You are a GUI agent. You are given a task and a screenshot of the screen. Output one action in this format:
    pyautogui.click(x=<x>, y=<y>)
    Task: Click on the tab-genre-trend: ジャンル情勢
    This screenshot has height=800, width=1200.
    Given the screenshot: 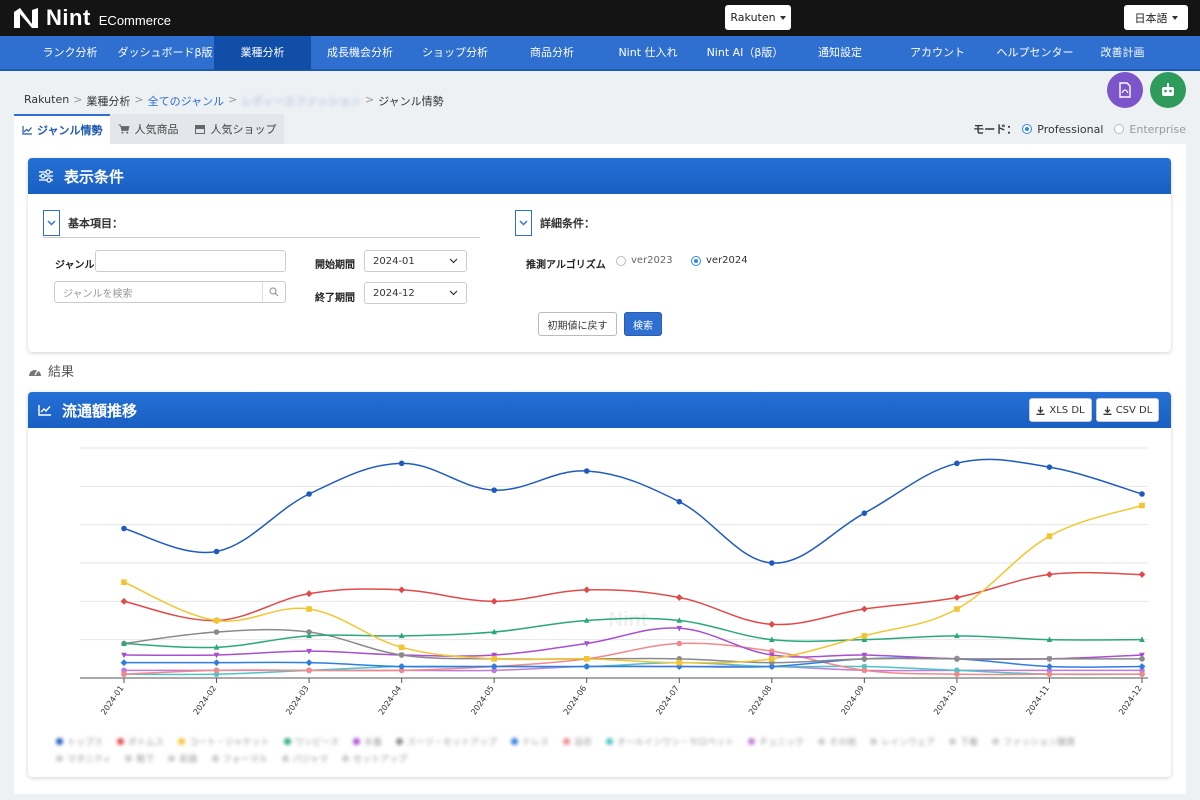 What is the action you would take?
    pyautogui.click(x=62, y=129)
    